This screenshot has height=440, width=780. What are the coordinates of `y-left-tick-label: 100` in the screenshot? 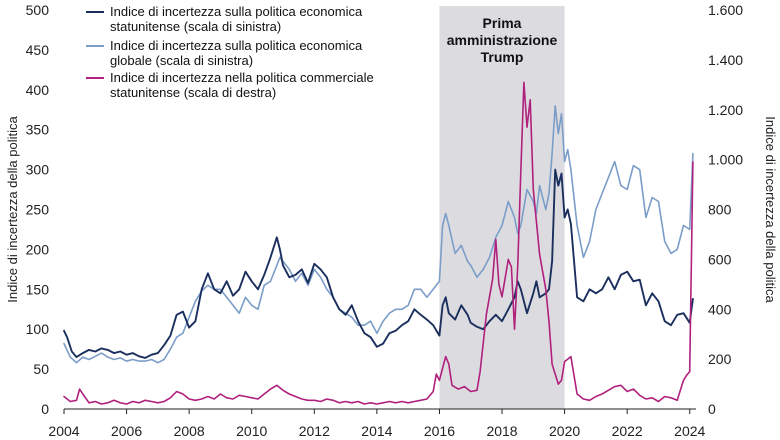 It's located at (38, 329).